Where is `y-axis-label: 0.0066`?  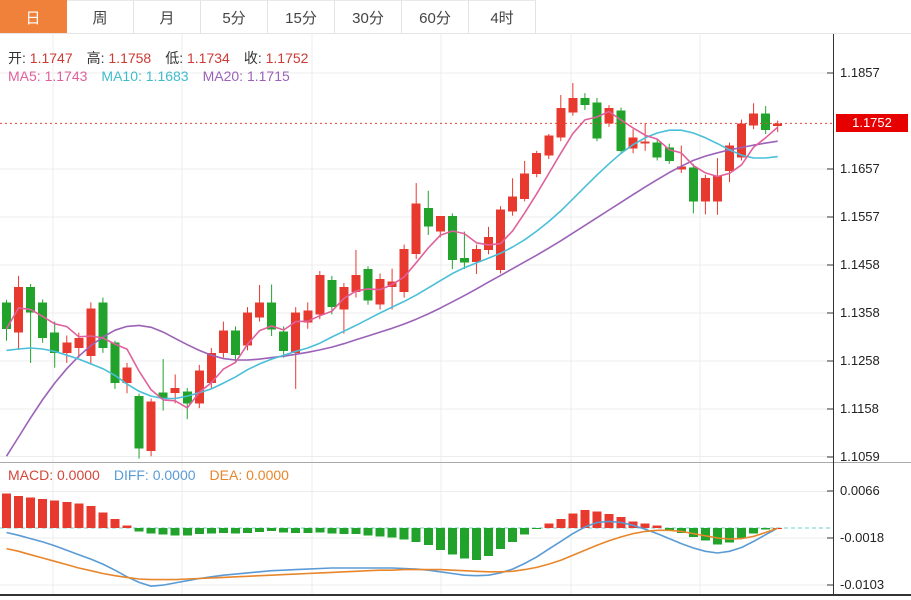
y-axis-label: 0.0066 is located at coordinates (860, 490).